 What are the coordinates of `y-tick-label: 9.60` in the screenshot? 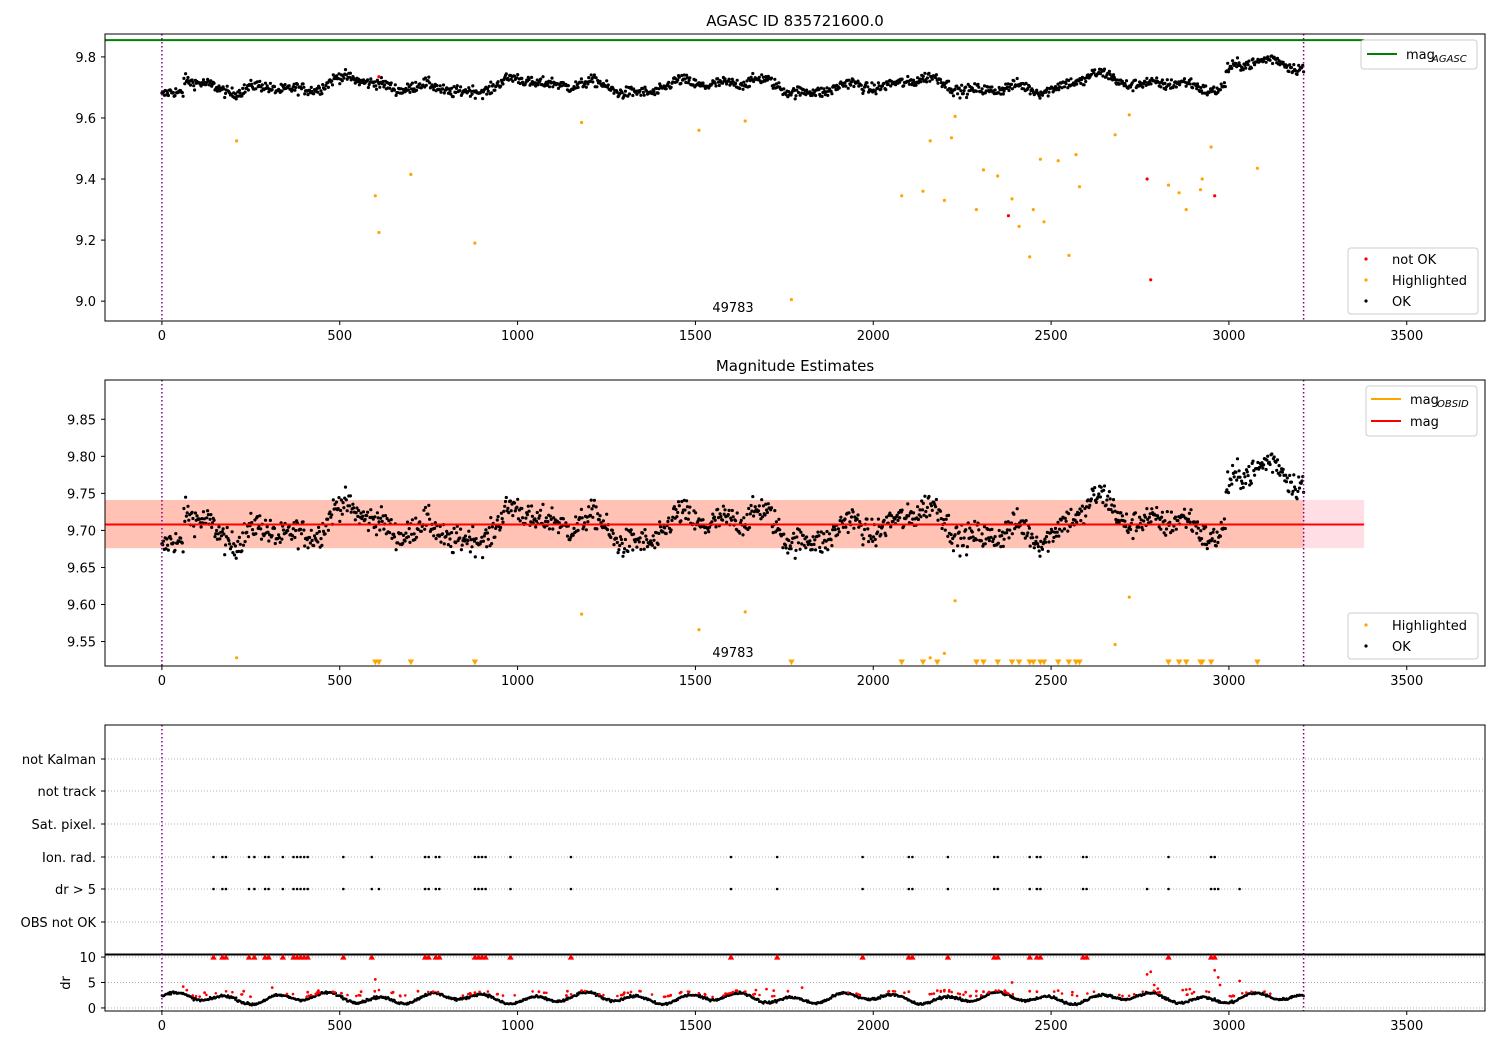 It's located at (81, 606).